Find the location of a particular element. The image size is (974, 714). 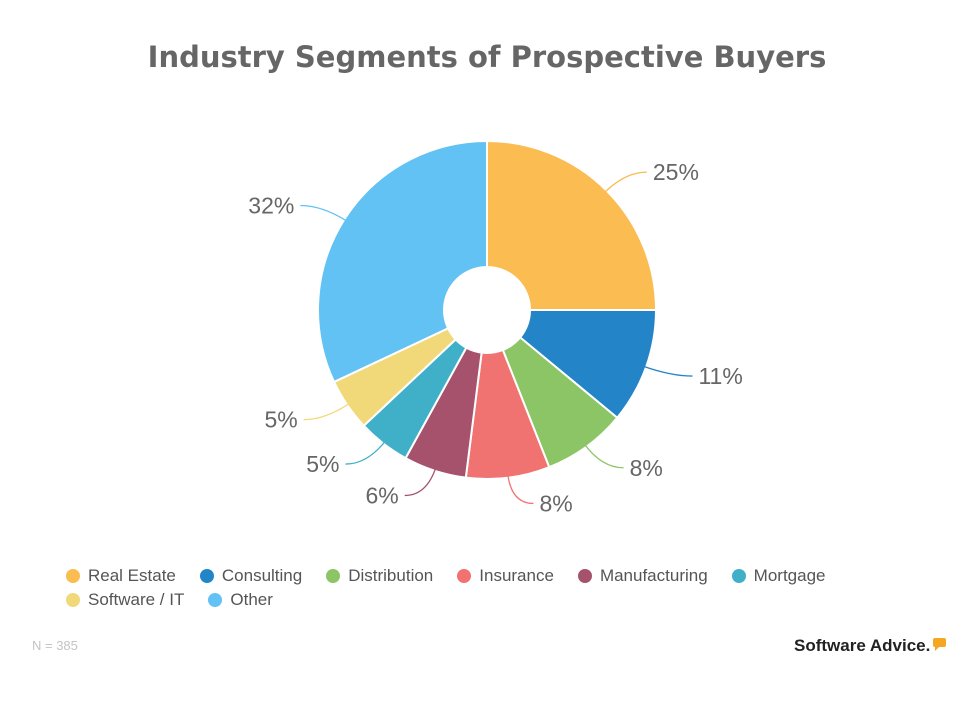

legend-label: Consulting is located at coordinates (262, 575).